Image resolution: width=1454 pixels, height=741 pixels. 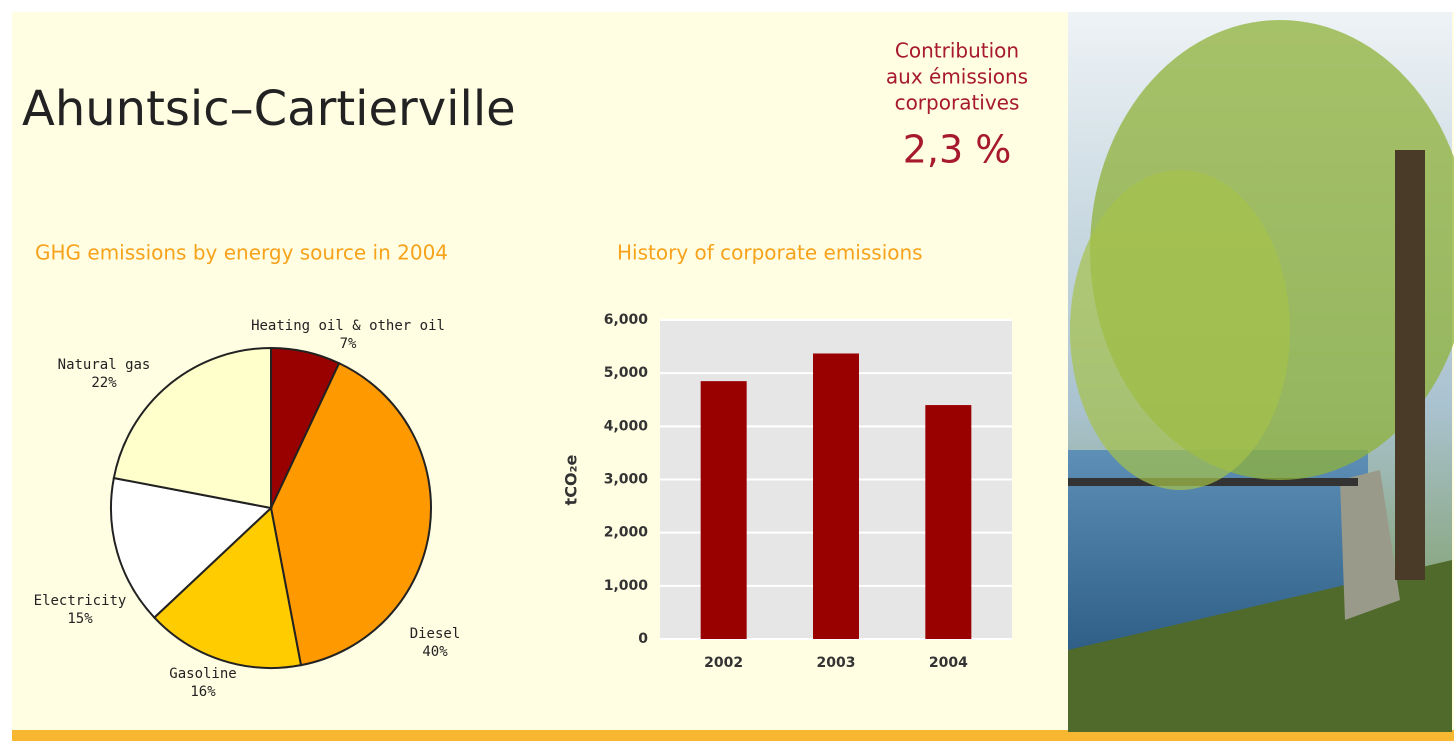 What do you see at coordinates (269, 109) in the screenshot?
I see `page-title: Ahuntsic–Cartierville` at bounding box center [269, 109].